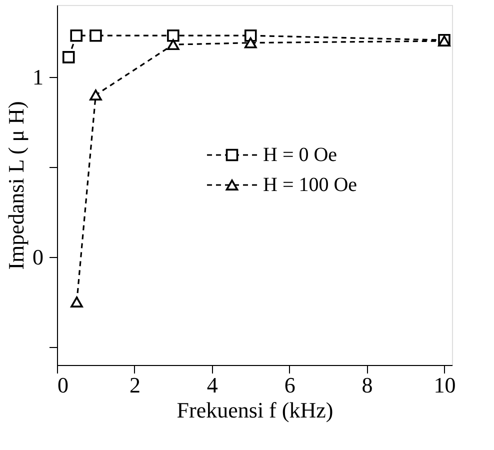 The width and height of the screenshot is (494, 450). What do you see at coordinates (38, 77) in the screenshot?
I see `y-tick-label: 1` at bounding box center [38, 77].